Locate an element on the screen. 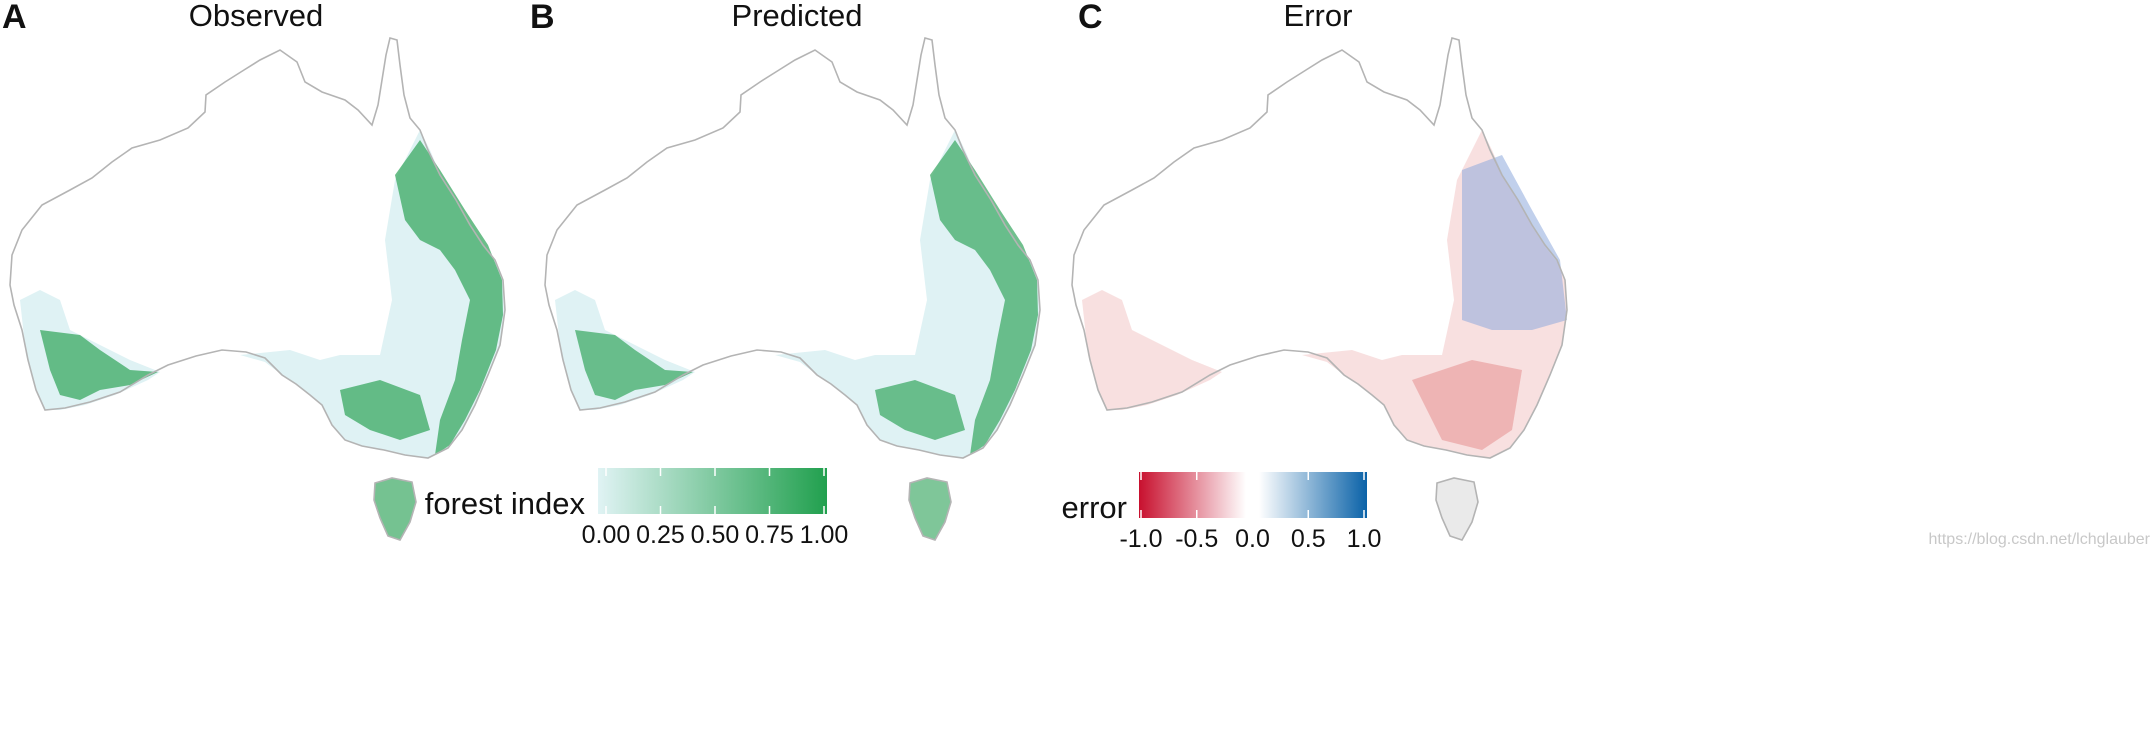 The height and width of the screenshot is (755, 2156). legend-tick-label: 0.25 is located at coordinates (660, 535).